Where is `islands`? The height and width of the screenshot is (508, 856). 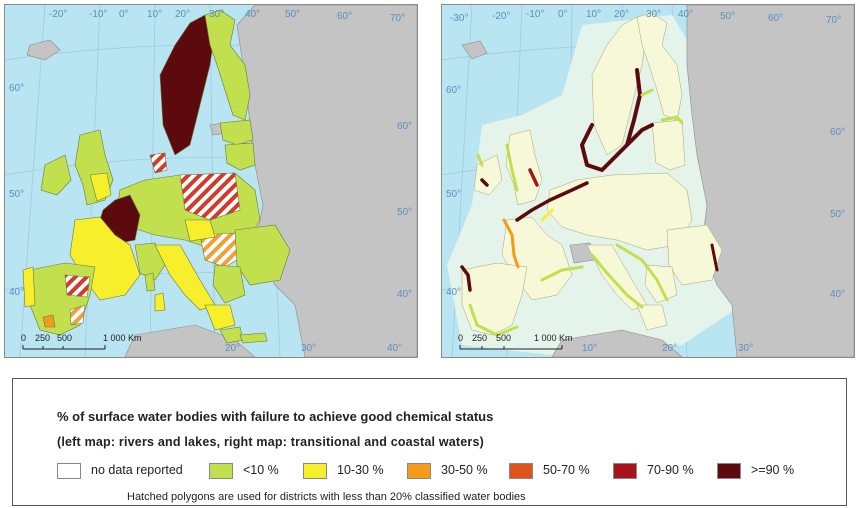
islands is located at coordinates (206, 308).